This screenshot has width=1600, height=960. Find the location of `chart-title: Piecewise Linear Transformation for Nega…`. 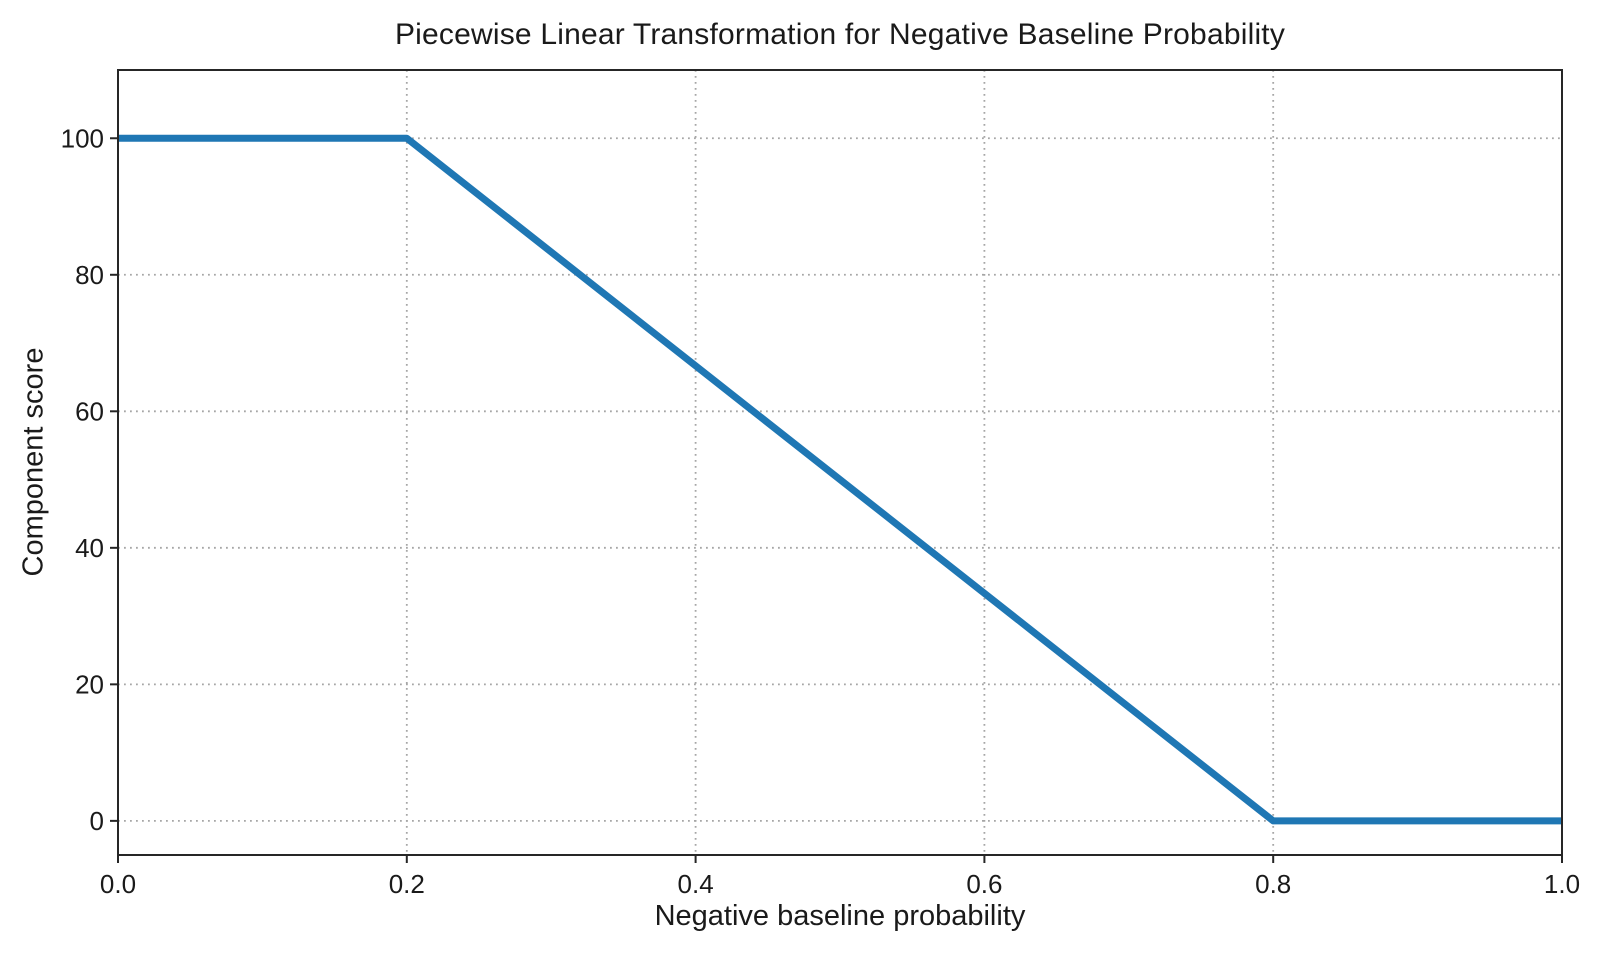

chart-title: Piecewise Linear Transformation for Nega… is located at coordinates (840, 34).